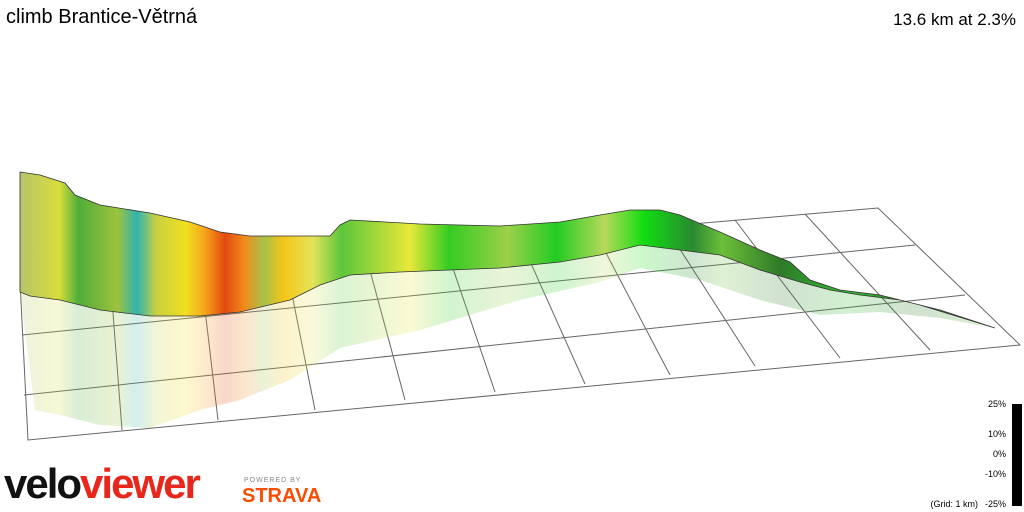  I want to click on logo-dark: velo, so click(43, 483).